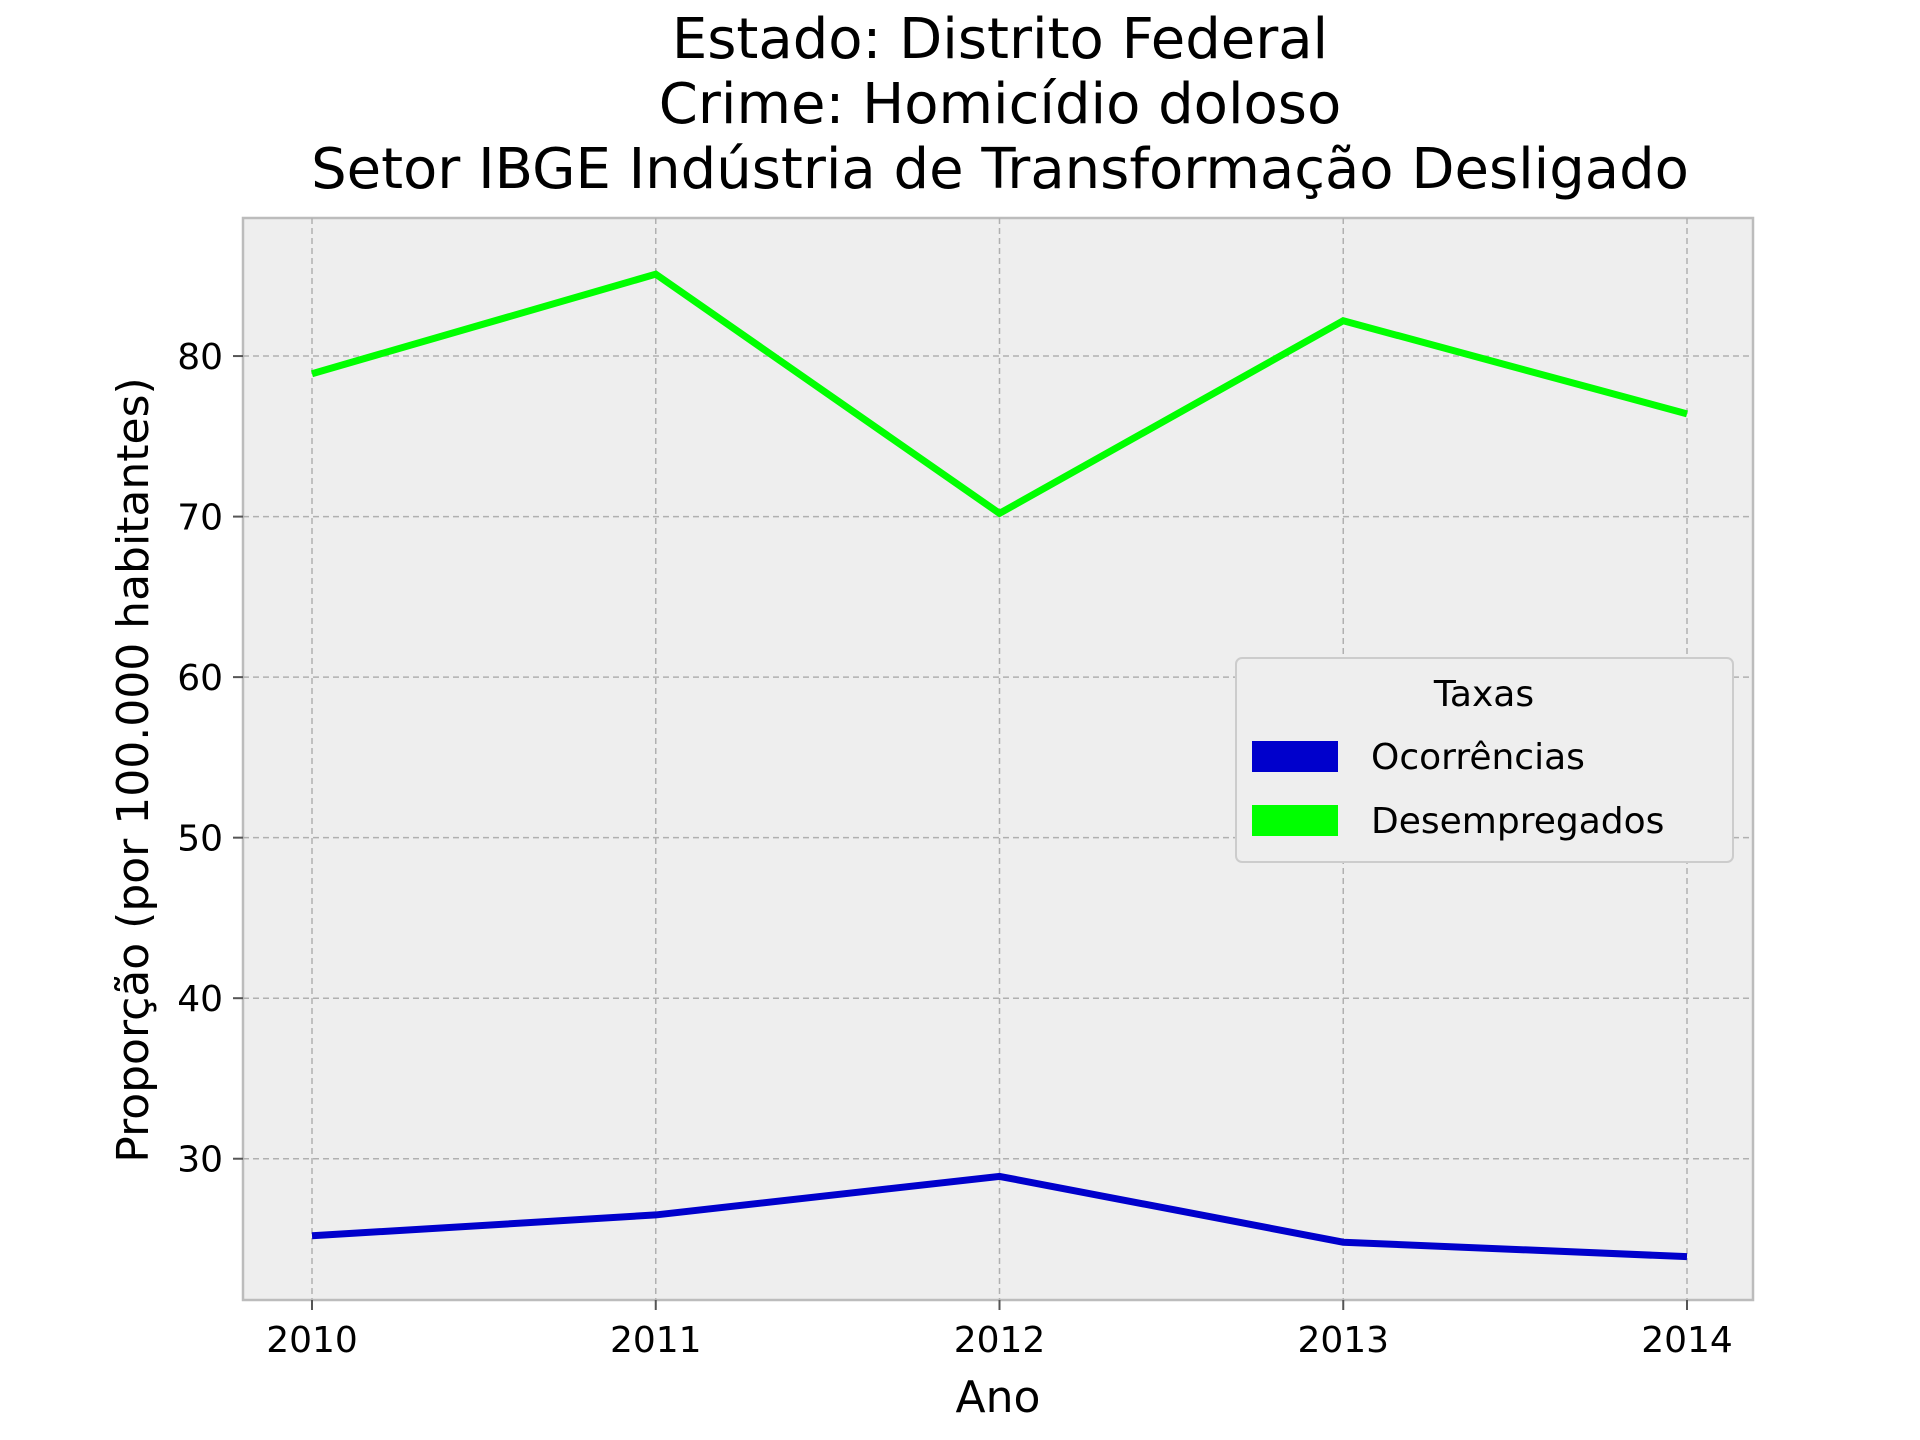  Describe the element at coordinates (312, 1340) in the screenshot. I see `x-tick-label: 2010` at that location.